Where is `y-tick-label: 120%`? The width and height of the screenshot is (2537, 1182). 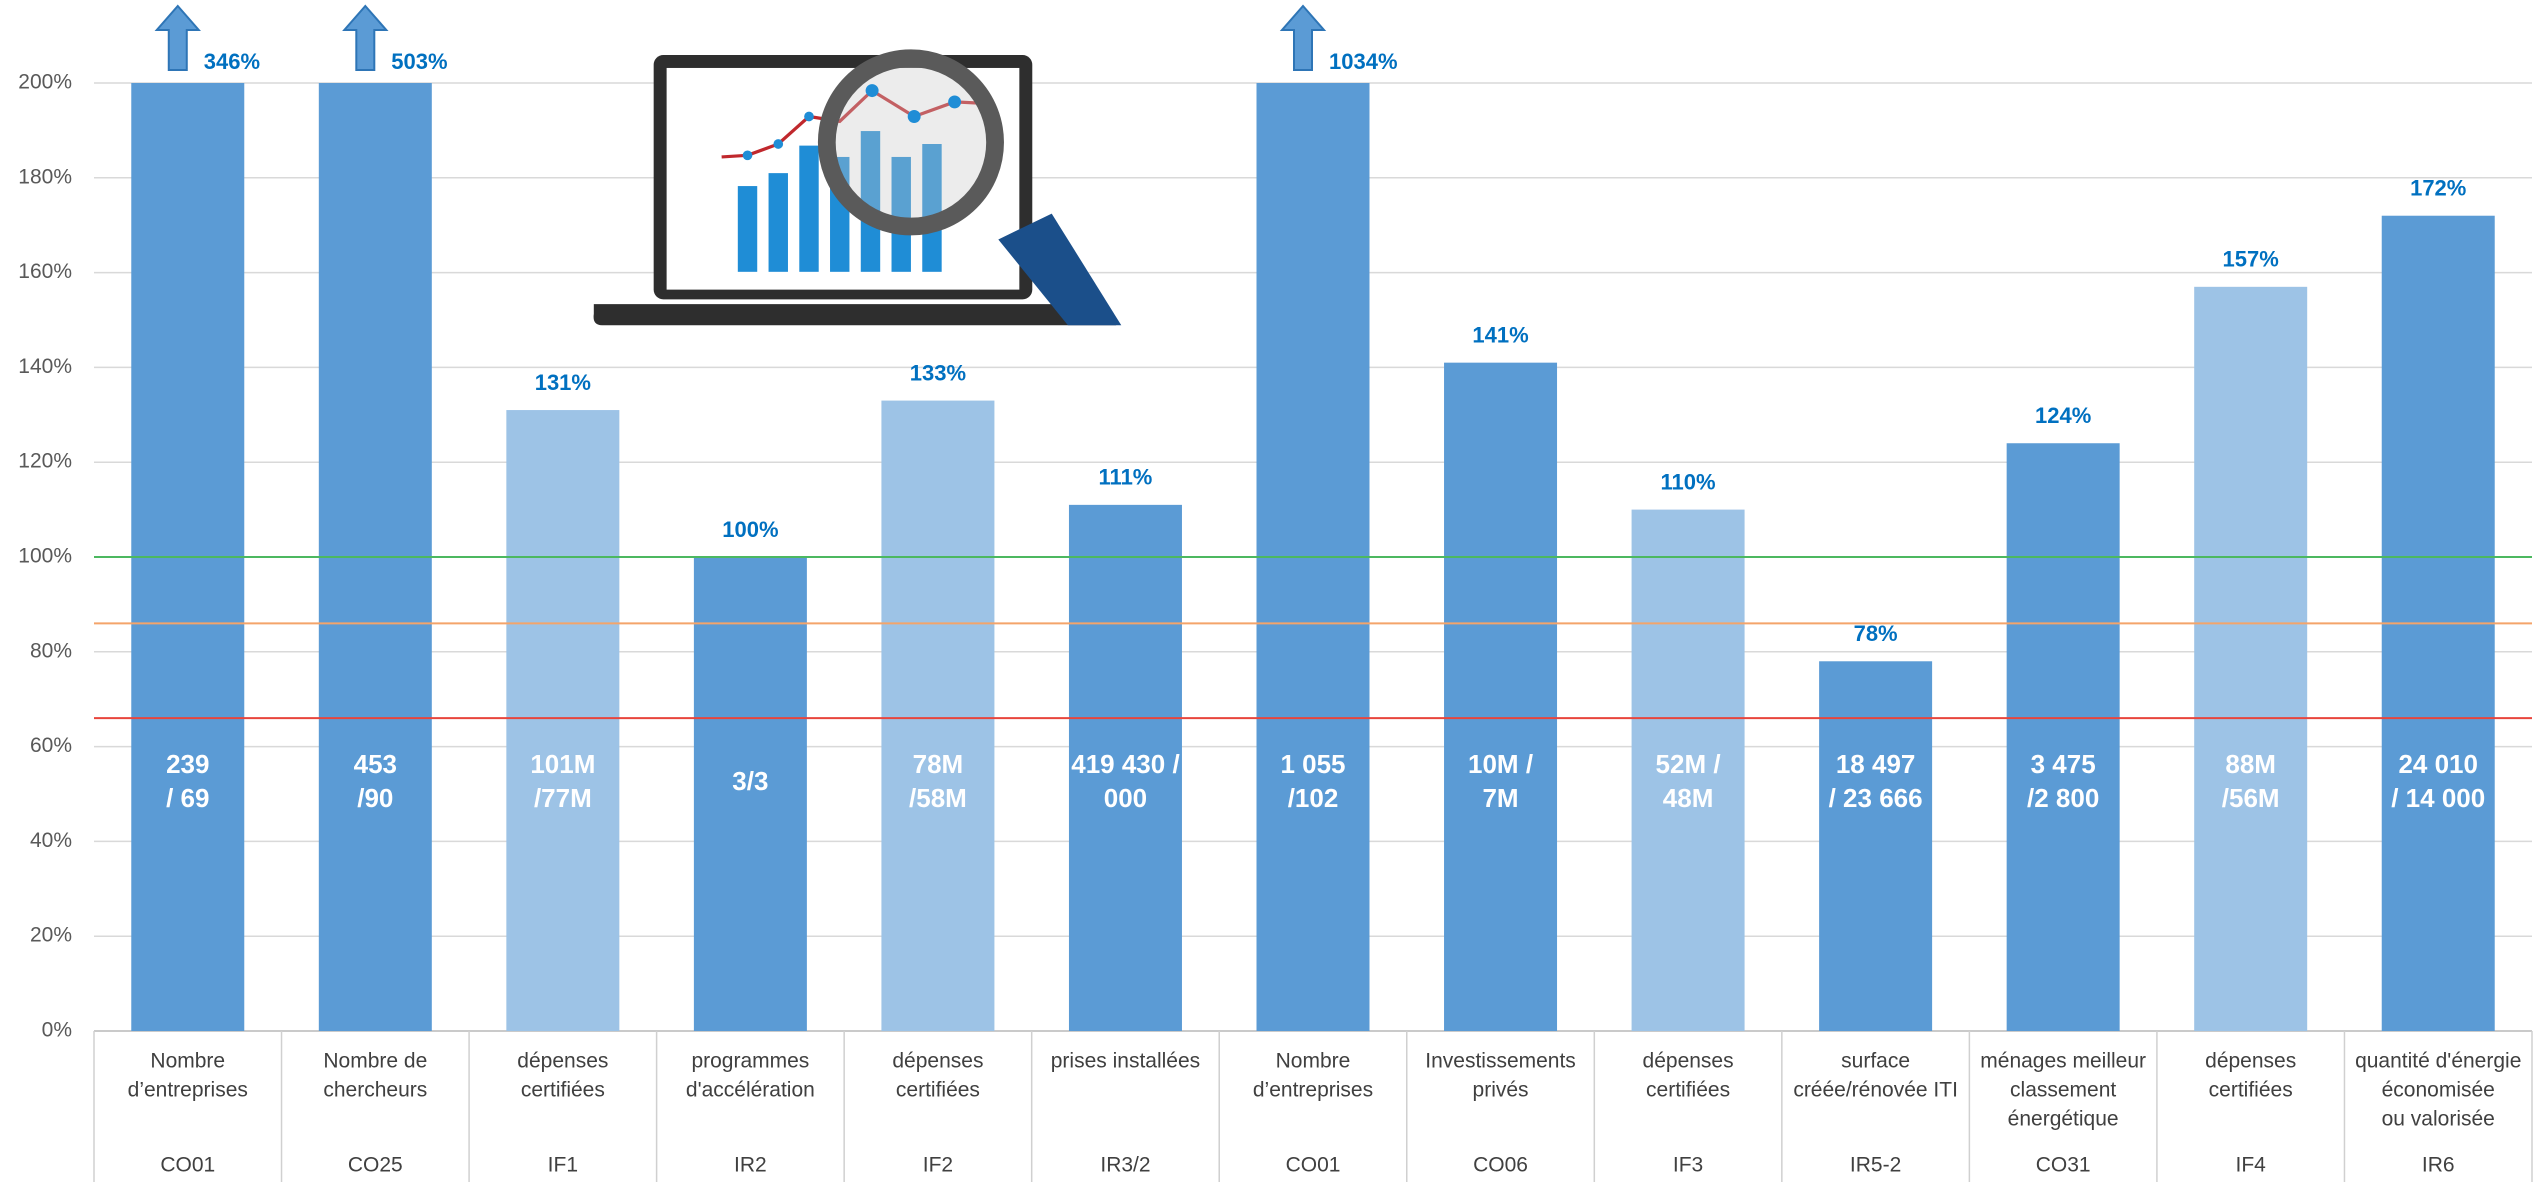
y-tick-label: 120% is located at coordinates (45, 461).